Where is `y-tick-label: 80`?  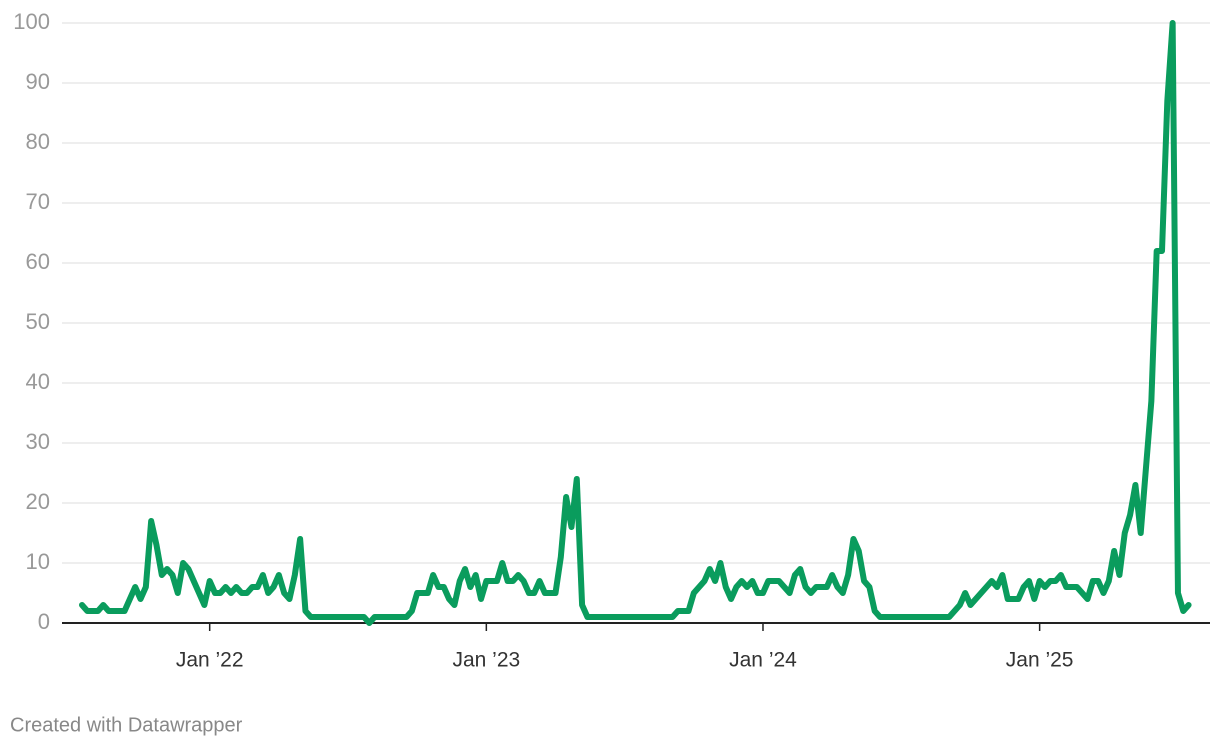 y-tick-label: 80 is located at coordinates (38, 141).